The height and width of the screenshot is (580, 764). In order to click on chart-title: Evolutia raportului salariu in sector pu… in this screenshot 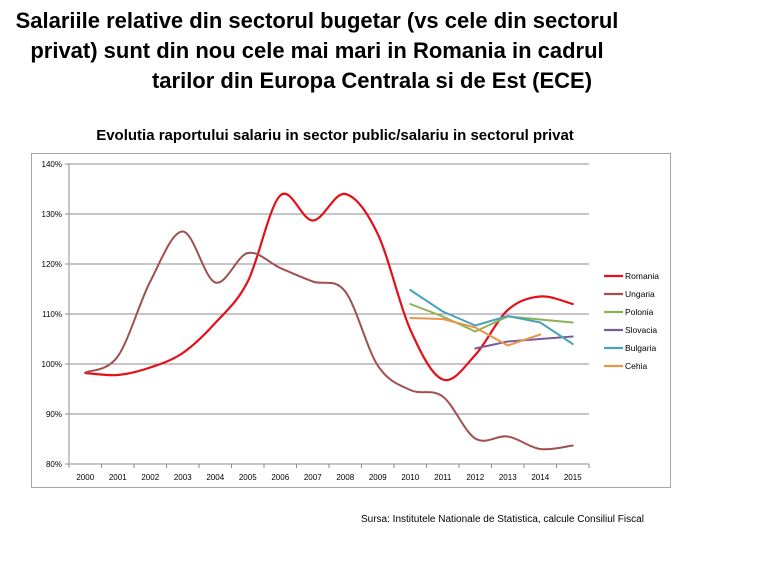, I will do `click(335, 135)`.